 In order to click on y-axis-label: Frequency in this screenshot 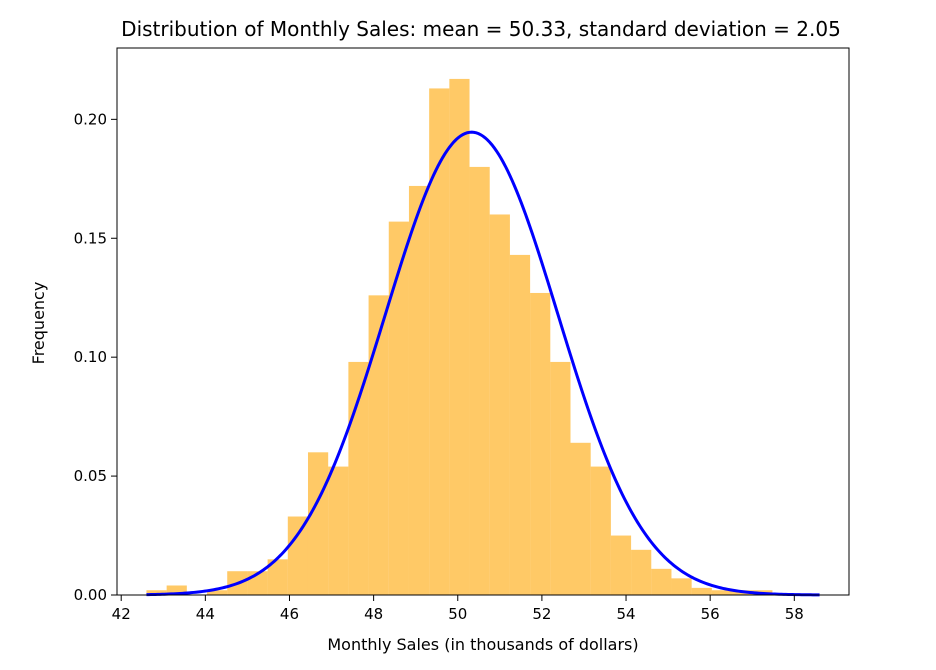, I will do `click(38, 323)`.